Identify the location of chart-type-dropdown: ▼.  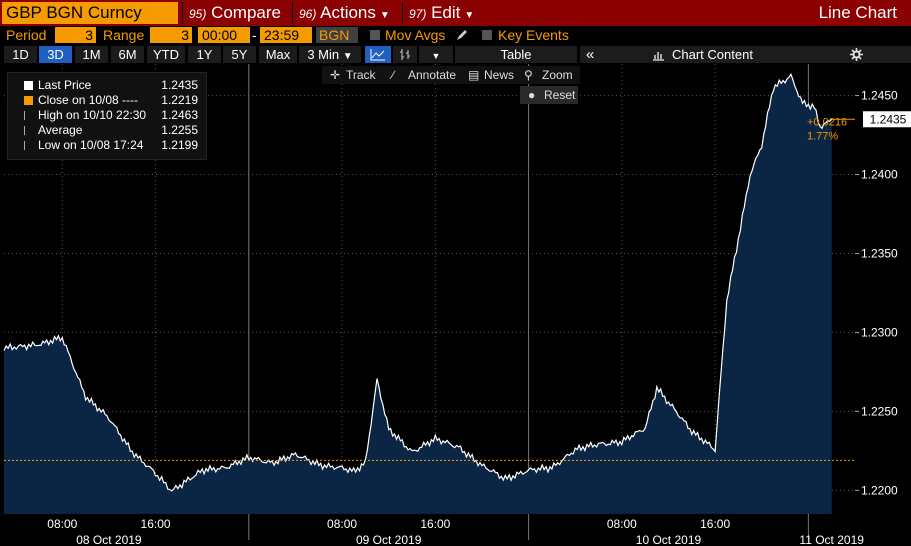
(436, 54).